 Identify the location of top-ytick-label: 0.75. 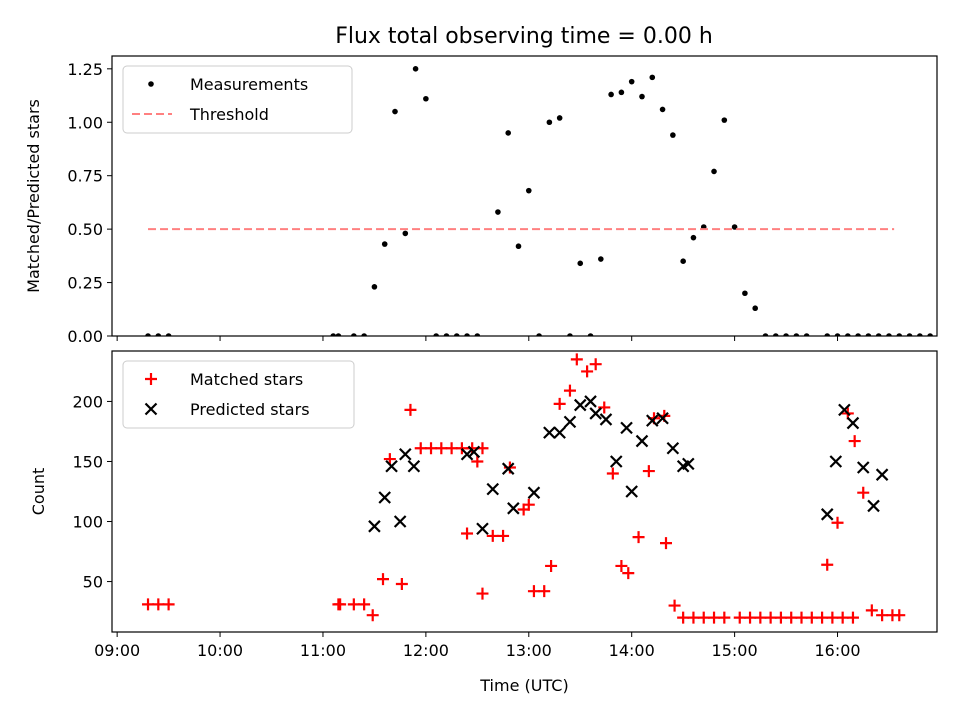
(85, 176).